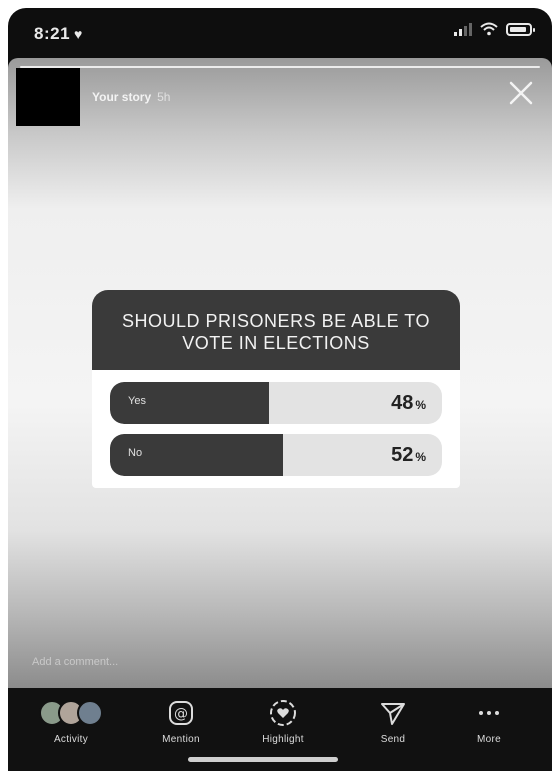 This screenshot has width=560, height=771. Describe the element at coordinates (402, 455) in the screenshot. I see `poll-option-no-percent-value: 52` at that location.